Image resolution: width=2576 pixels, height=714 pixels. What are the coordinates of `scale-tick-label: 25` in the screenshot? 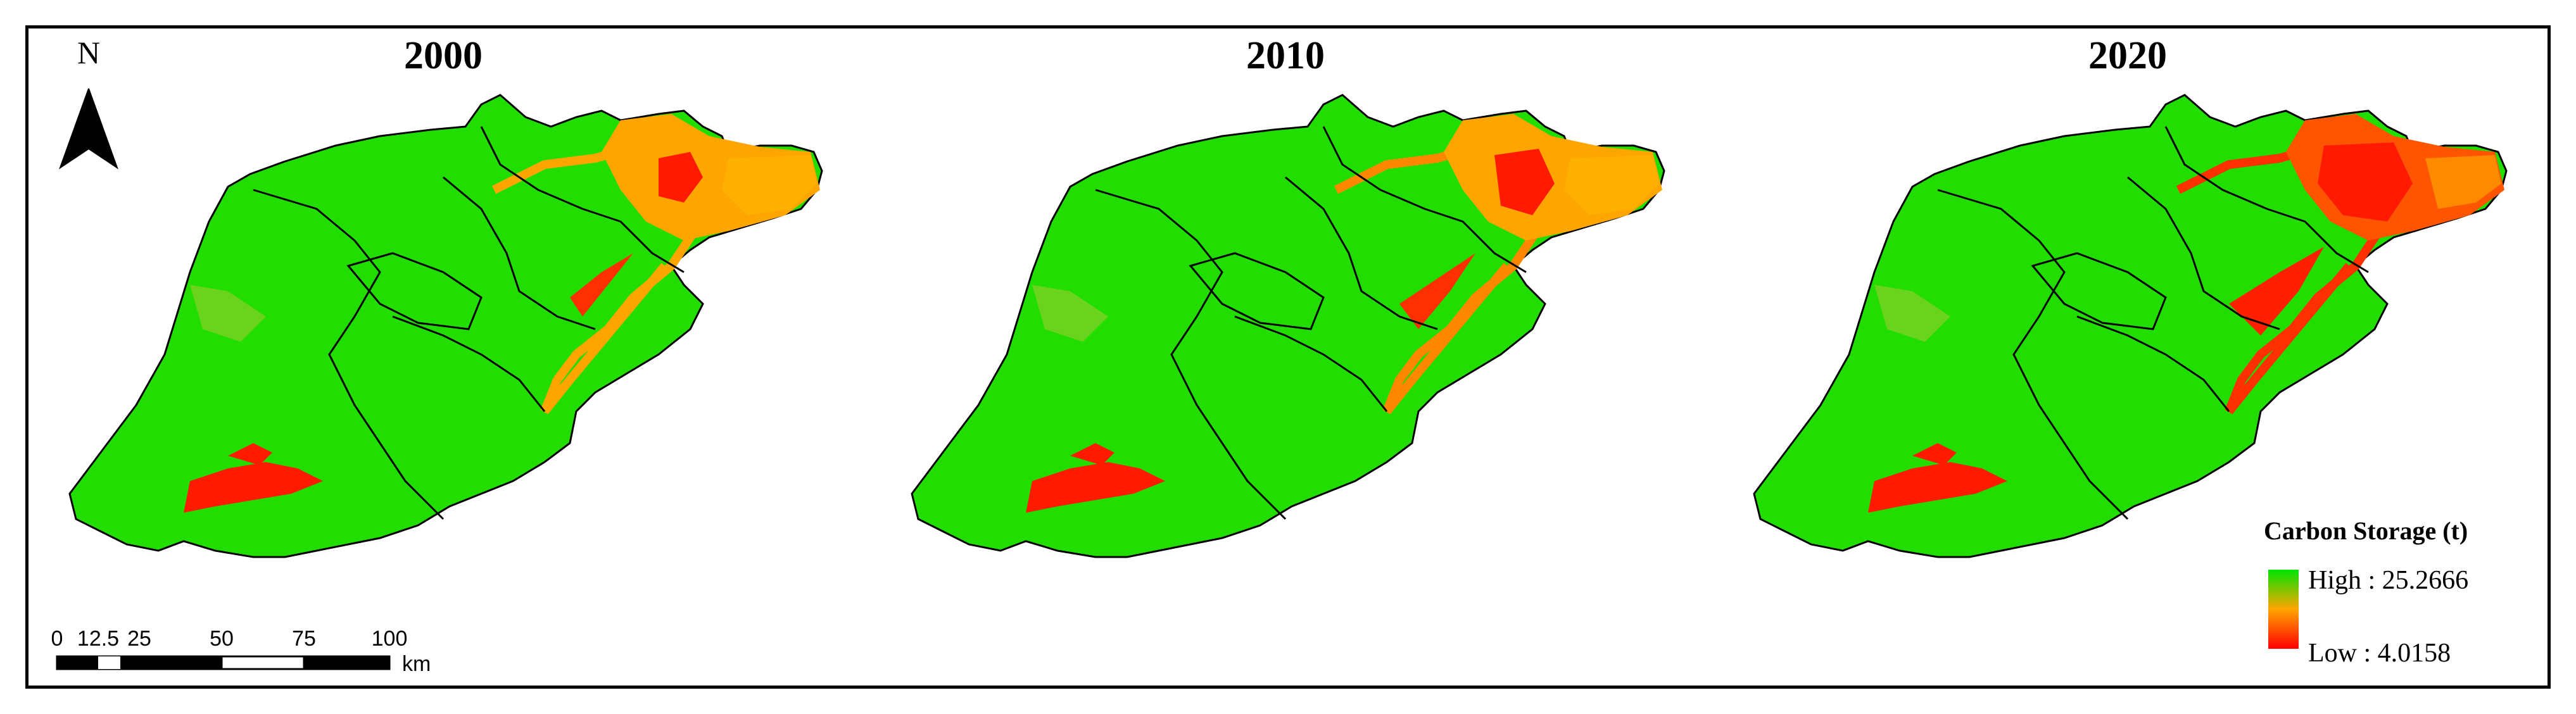 It's located at (139, 639).